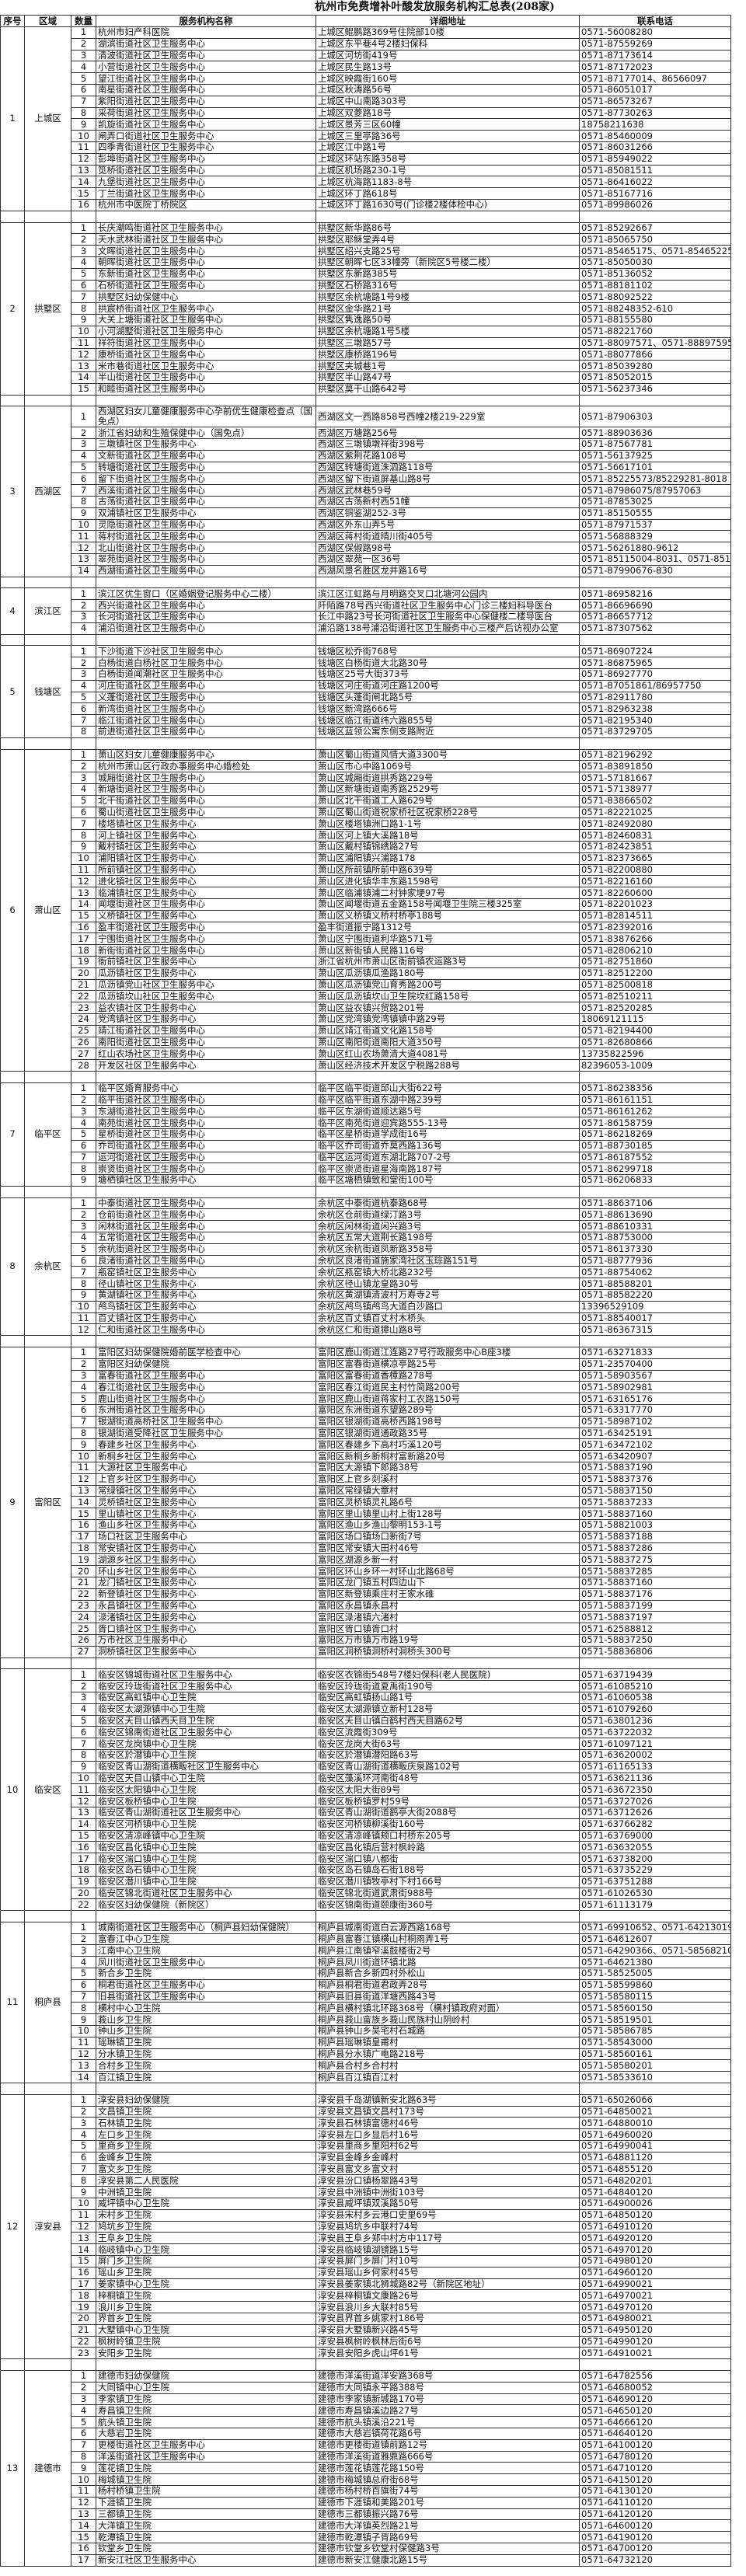 Image resolution: width=746 pixels, height=2576 pixels. I want to click on institution-name: 塘栖镇社区卫生服务中心, so click(206, 1180).